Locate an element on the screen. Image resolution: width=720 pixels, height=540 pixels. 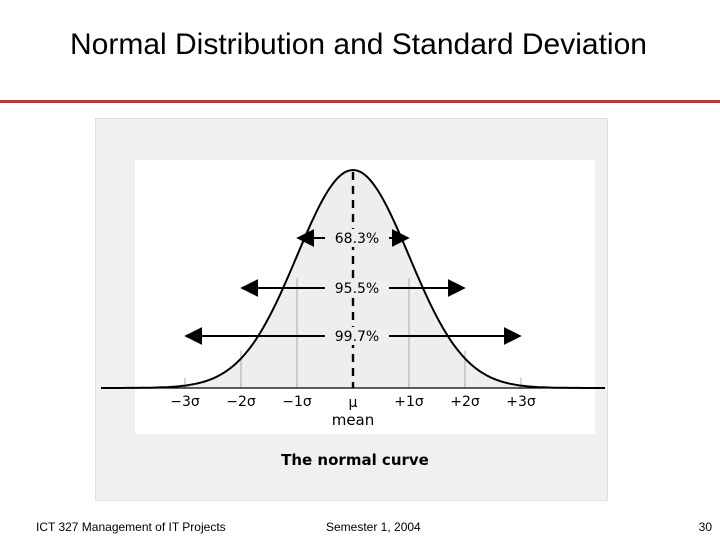
axis-tick-label: −1σ is located at coordinates (297, 402).